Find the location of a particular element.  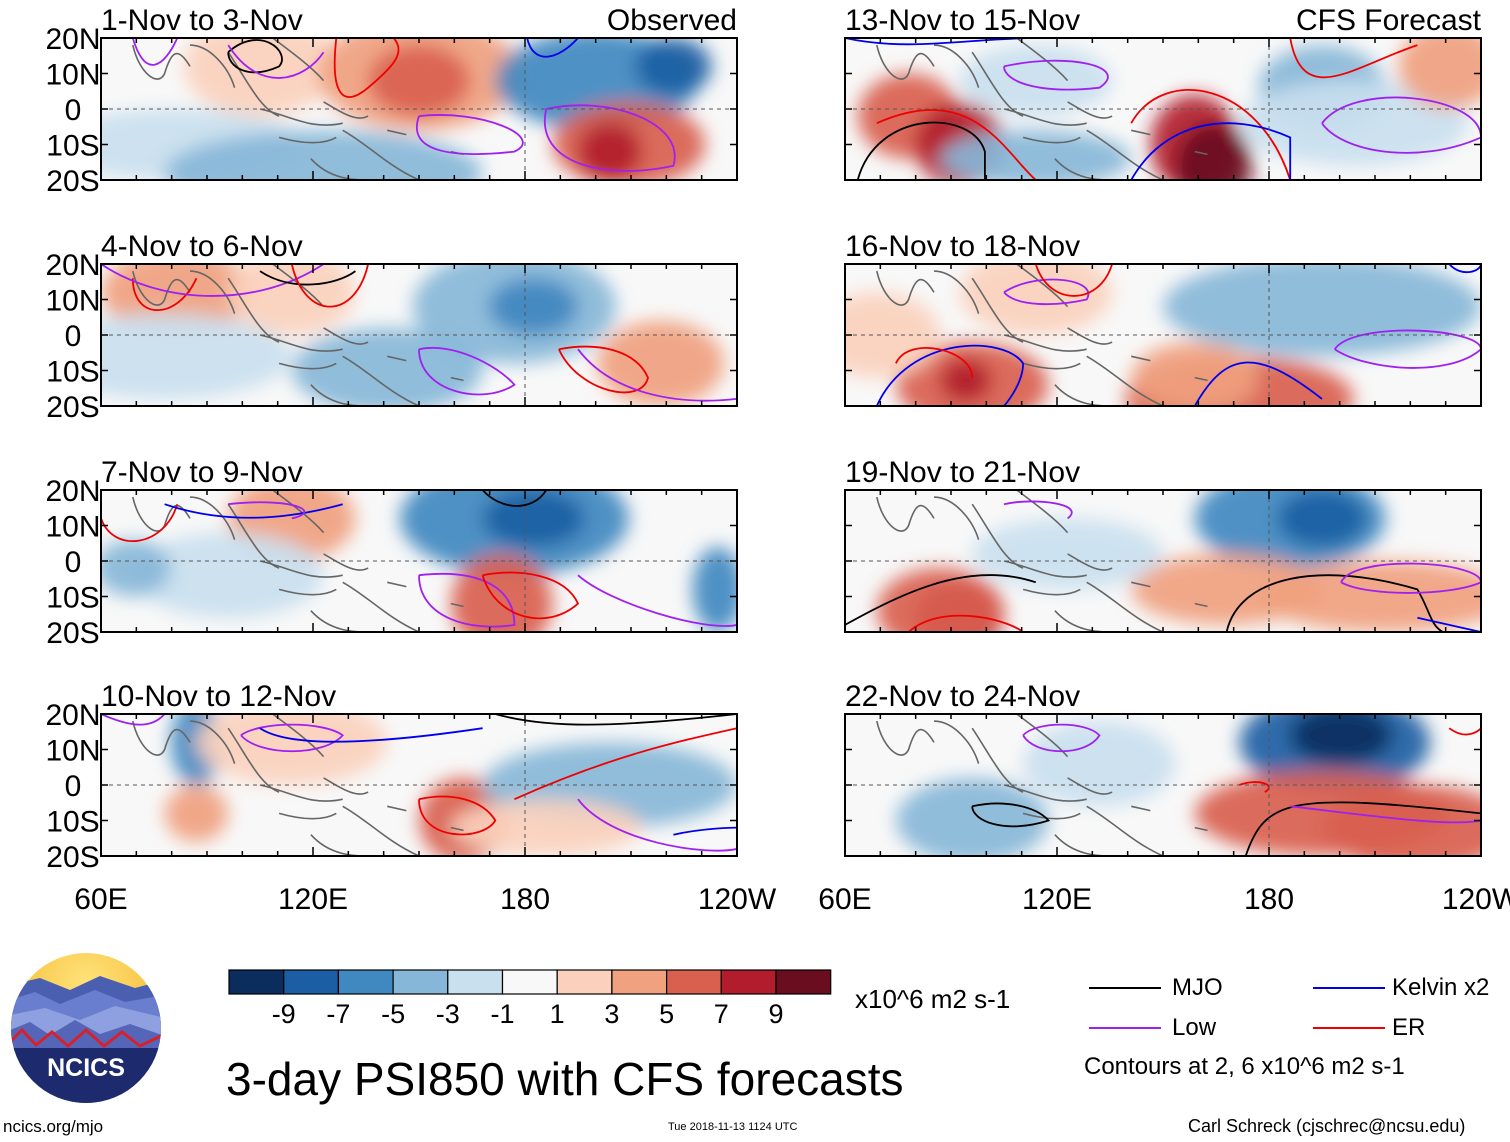

colorbar-label: 3 is located at coordinates (611, 1014).